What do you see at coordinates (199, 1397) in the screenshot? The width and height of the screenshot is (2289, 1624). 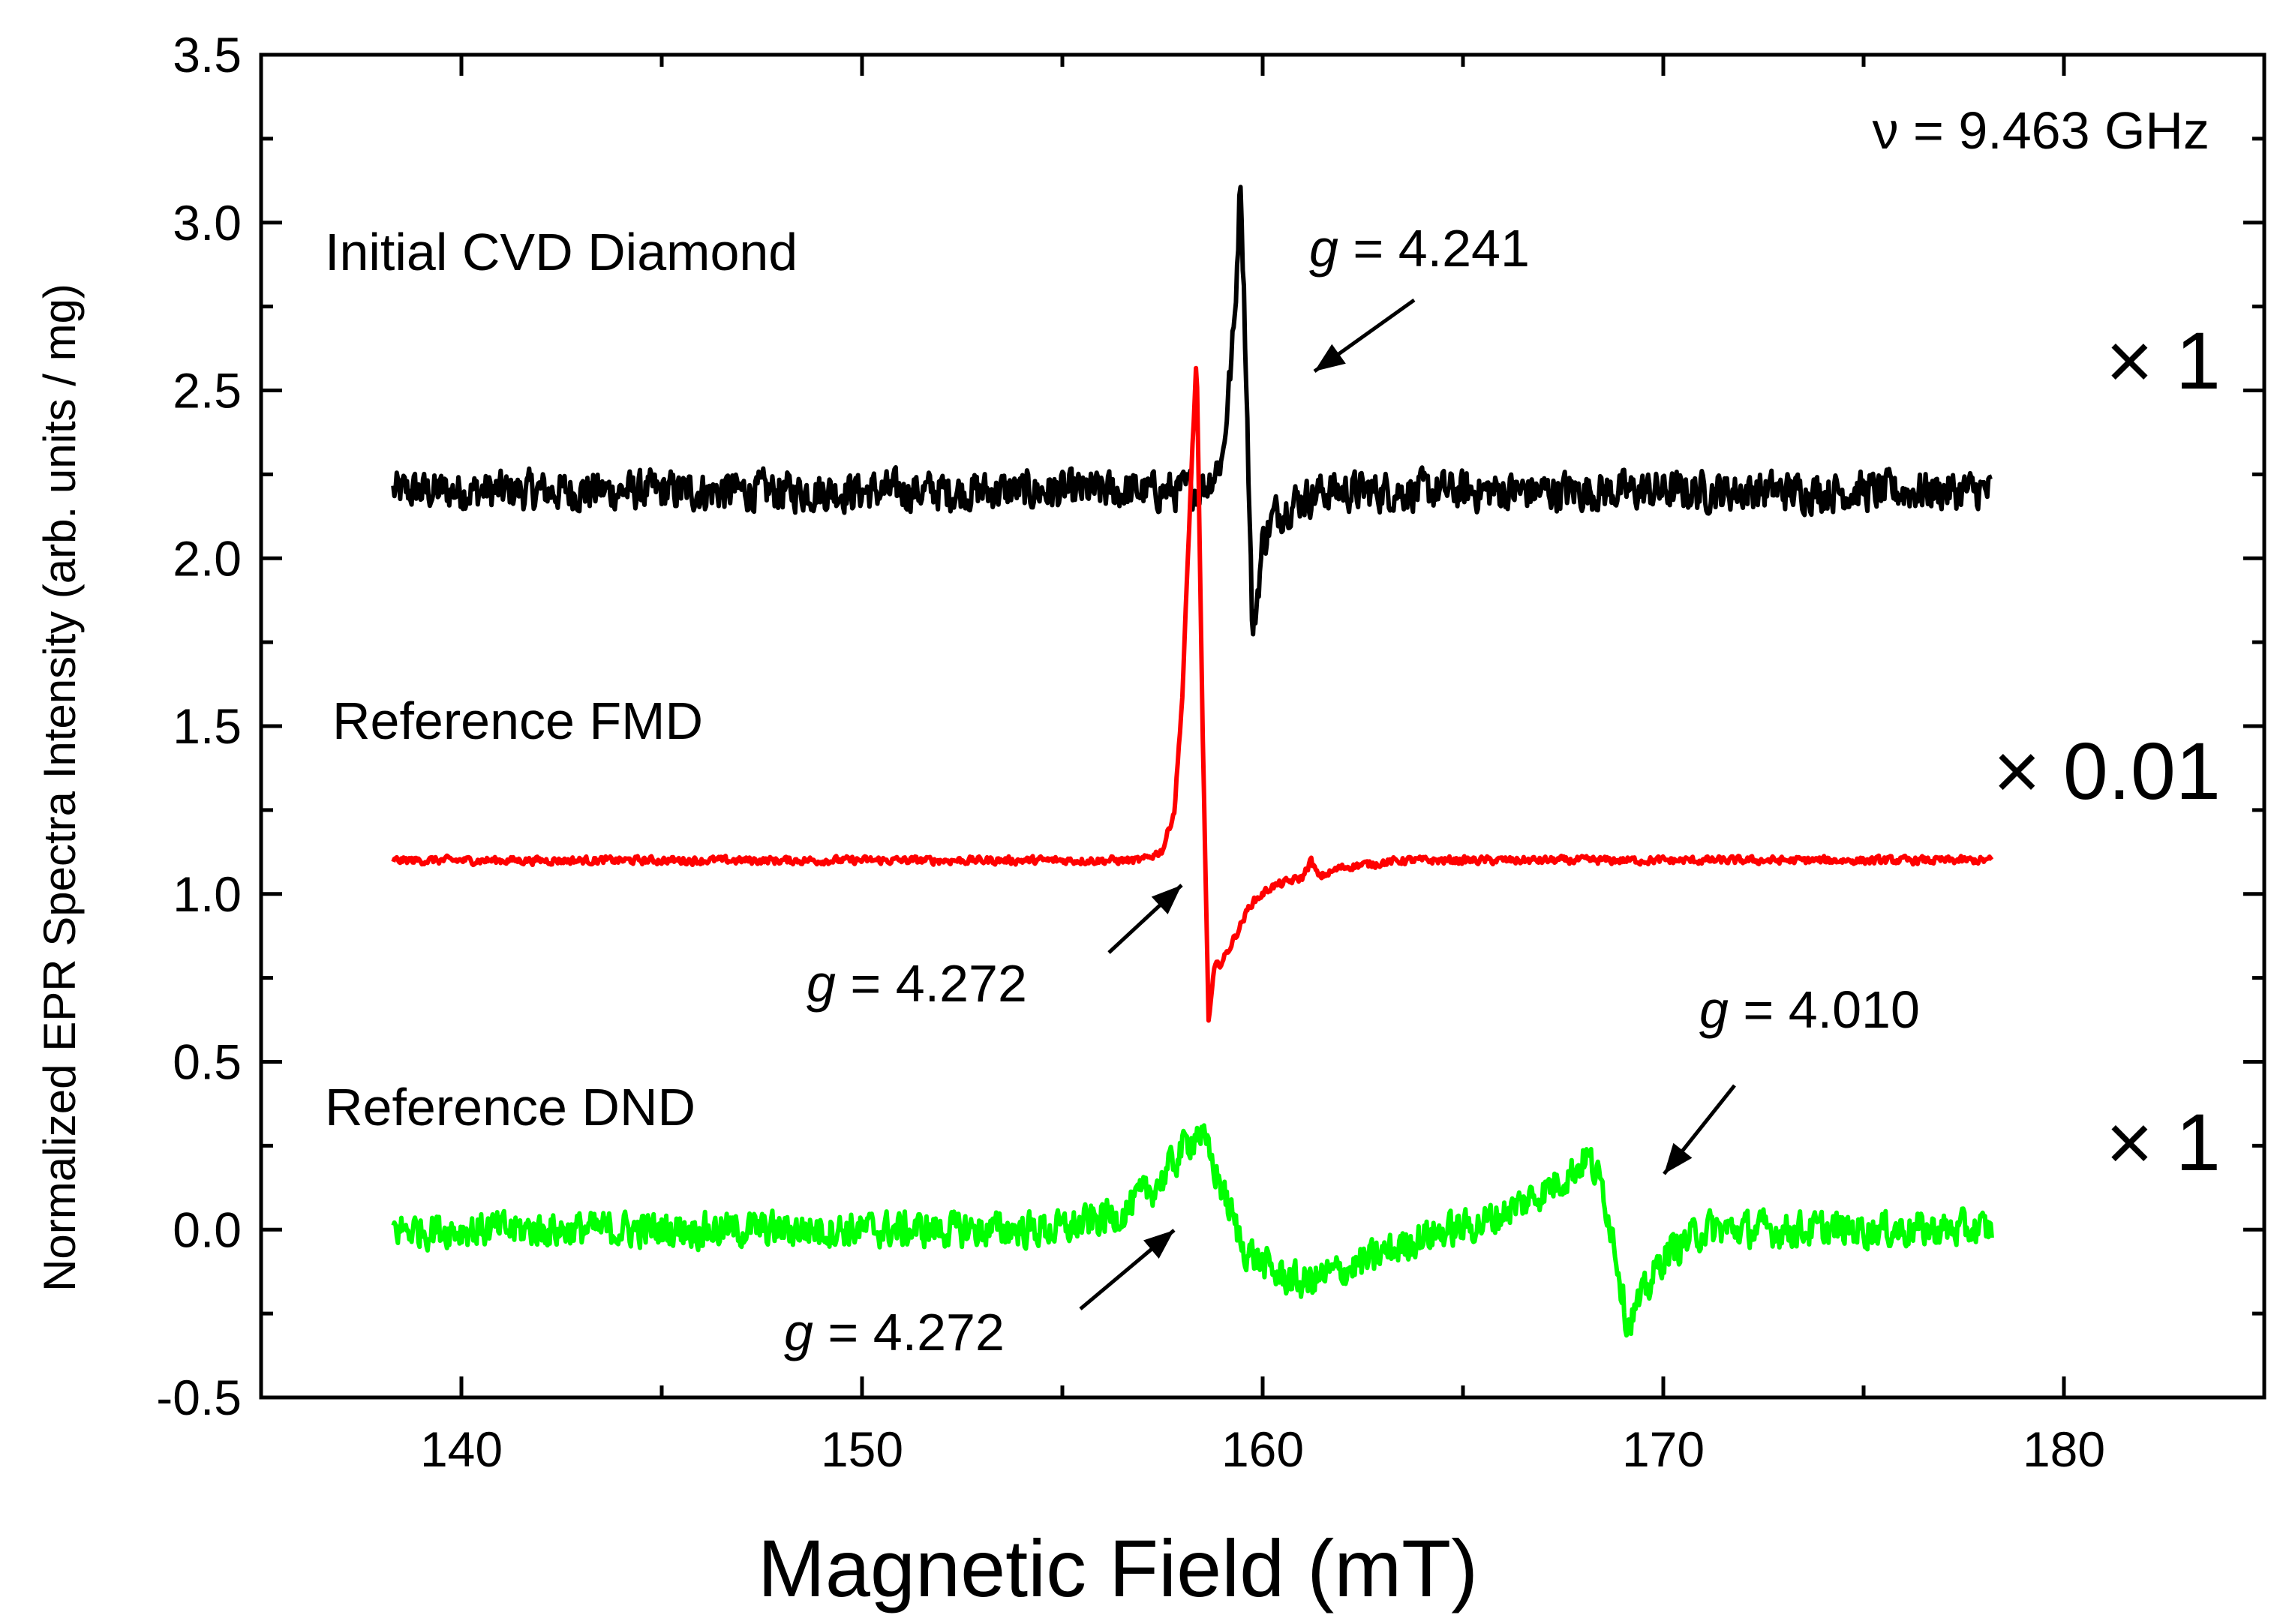 I see `y-tick-label: -0.5` at bounding box center [199, 1397].